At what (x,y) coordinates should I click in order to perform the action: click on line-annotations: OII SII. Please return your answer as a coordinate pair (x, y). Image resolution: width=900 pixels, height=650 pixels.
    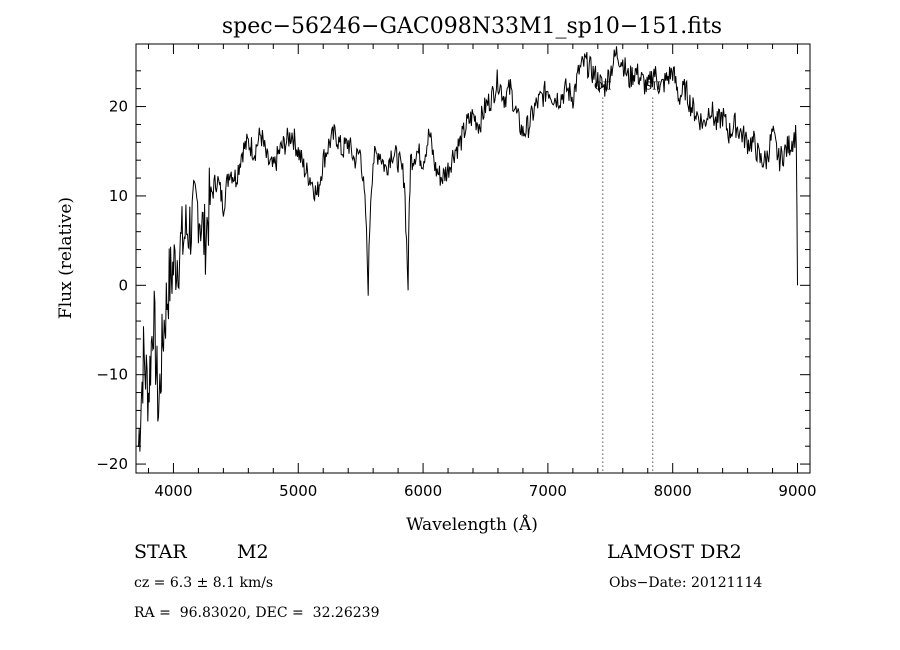
    Looking at the image, I should click on (627, 276).